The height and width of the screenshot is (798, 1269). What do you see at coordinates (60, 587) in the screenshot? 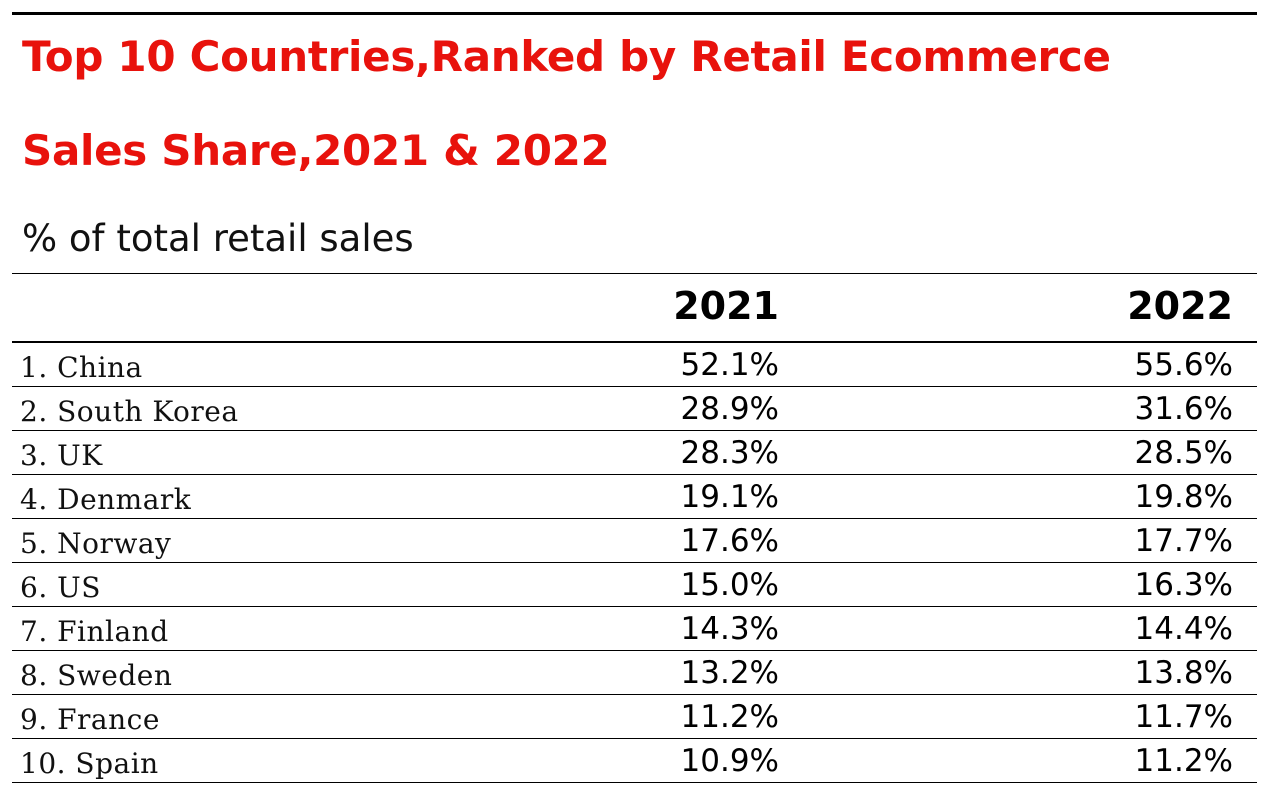
I see `country-label: 6. US` at bounding box center [60, 587].